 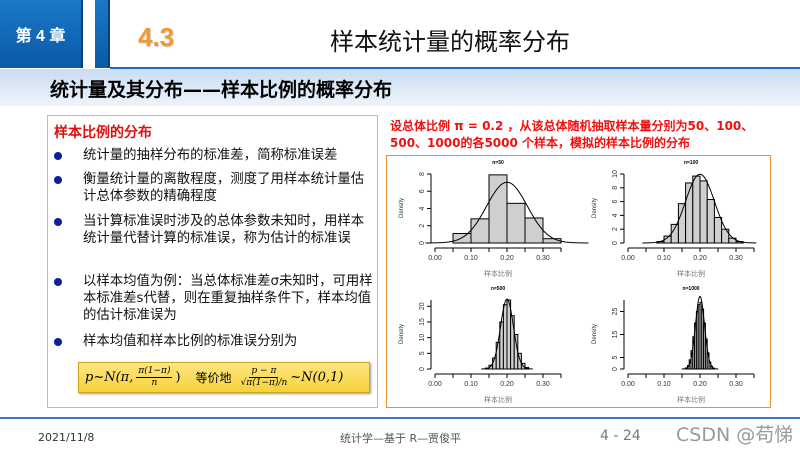 I want to click on slide-title: 样本统计量的概率分布, so click(x=450, y=42).